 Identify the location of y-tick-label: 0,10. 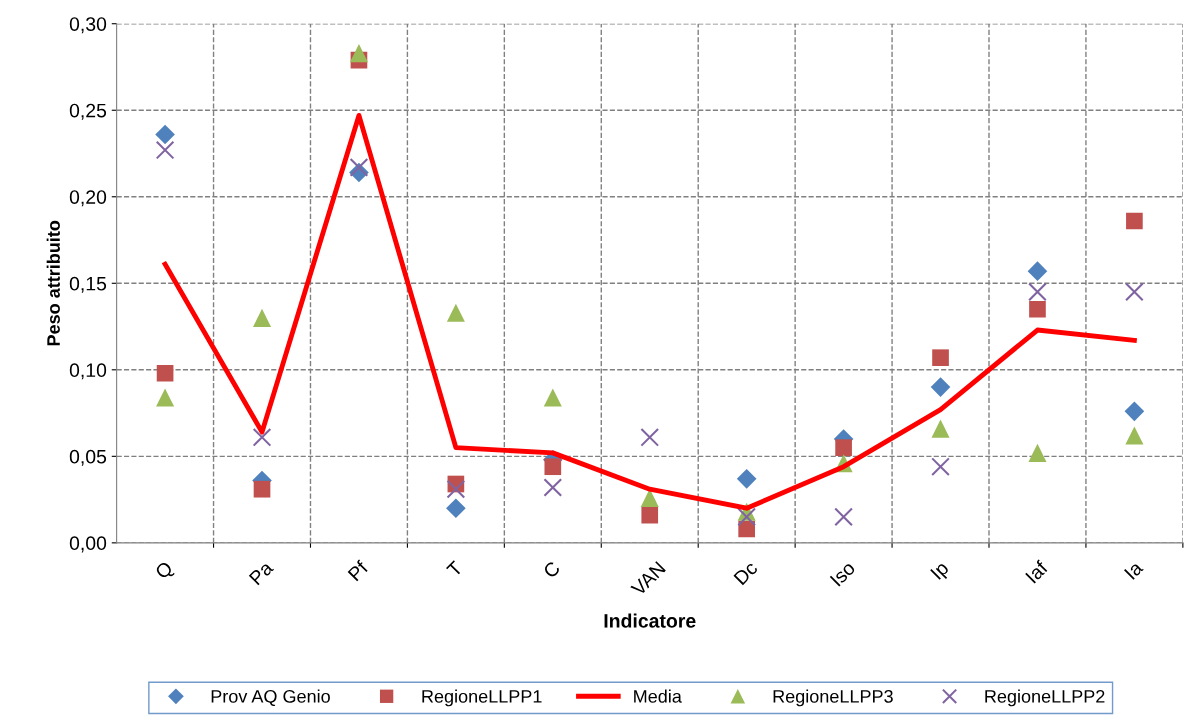
(88, 371).